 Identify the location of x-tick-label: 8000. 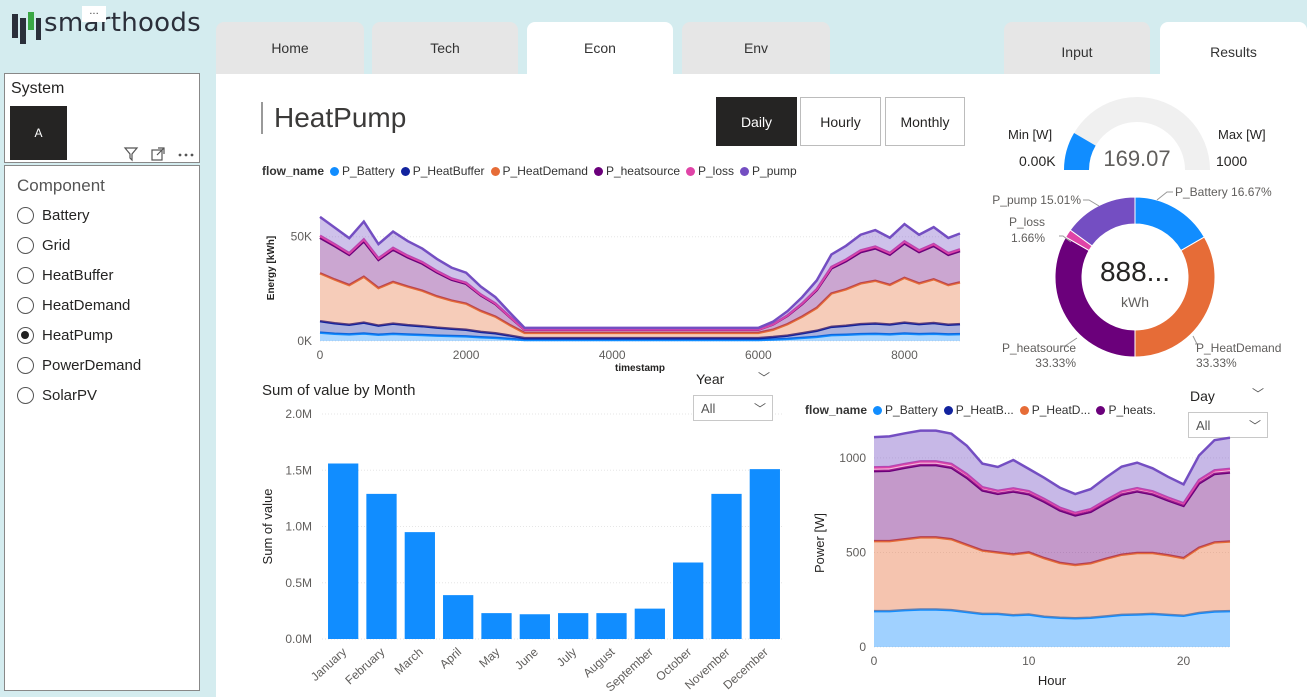
(904, 355).